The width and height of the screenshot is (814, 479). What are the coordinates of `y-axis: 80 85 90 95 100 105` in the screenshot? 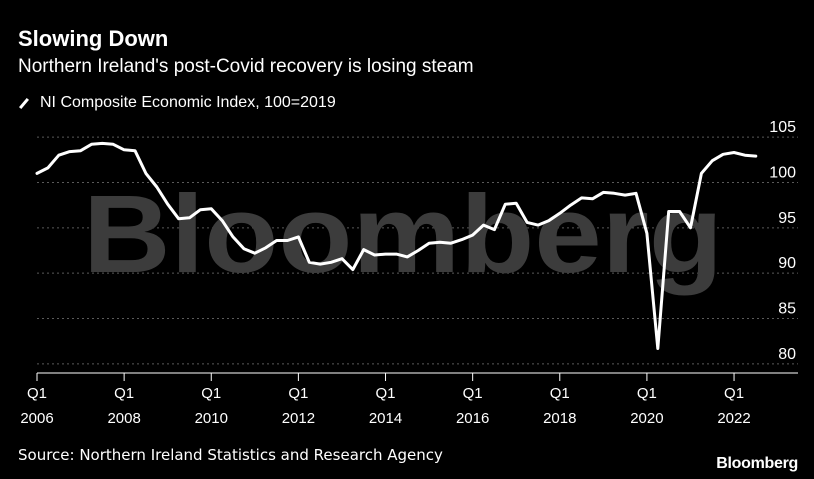 It's located at (782, 241).